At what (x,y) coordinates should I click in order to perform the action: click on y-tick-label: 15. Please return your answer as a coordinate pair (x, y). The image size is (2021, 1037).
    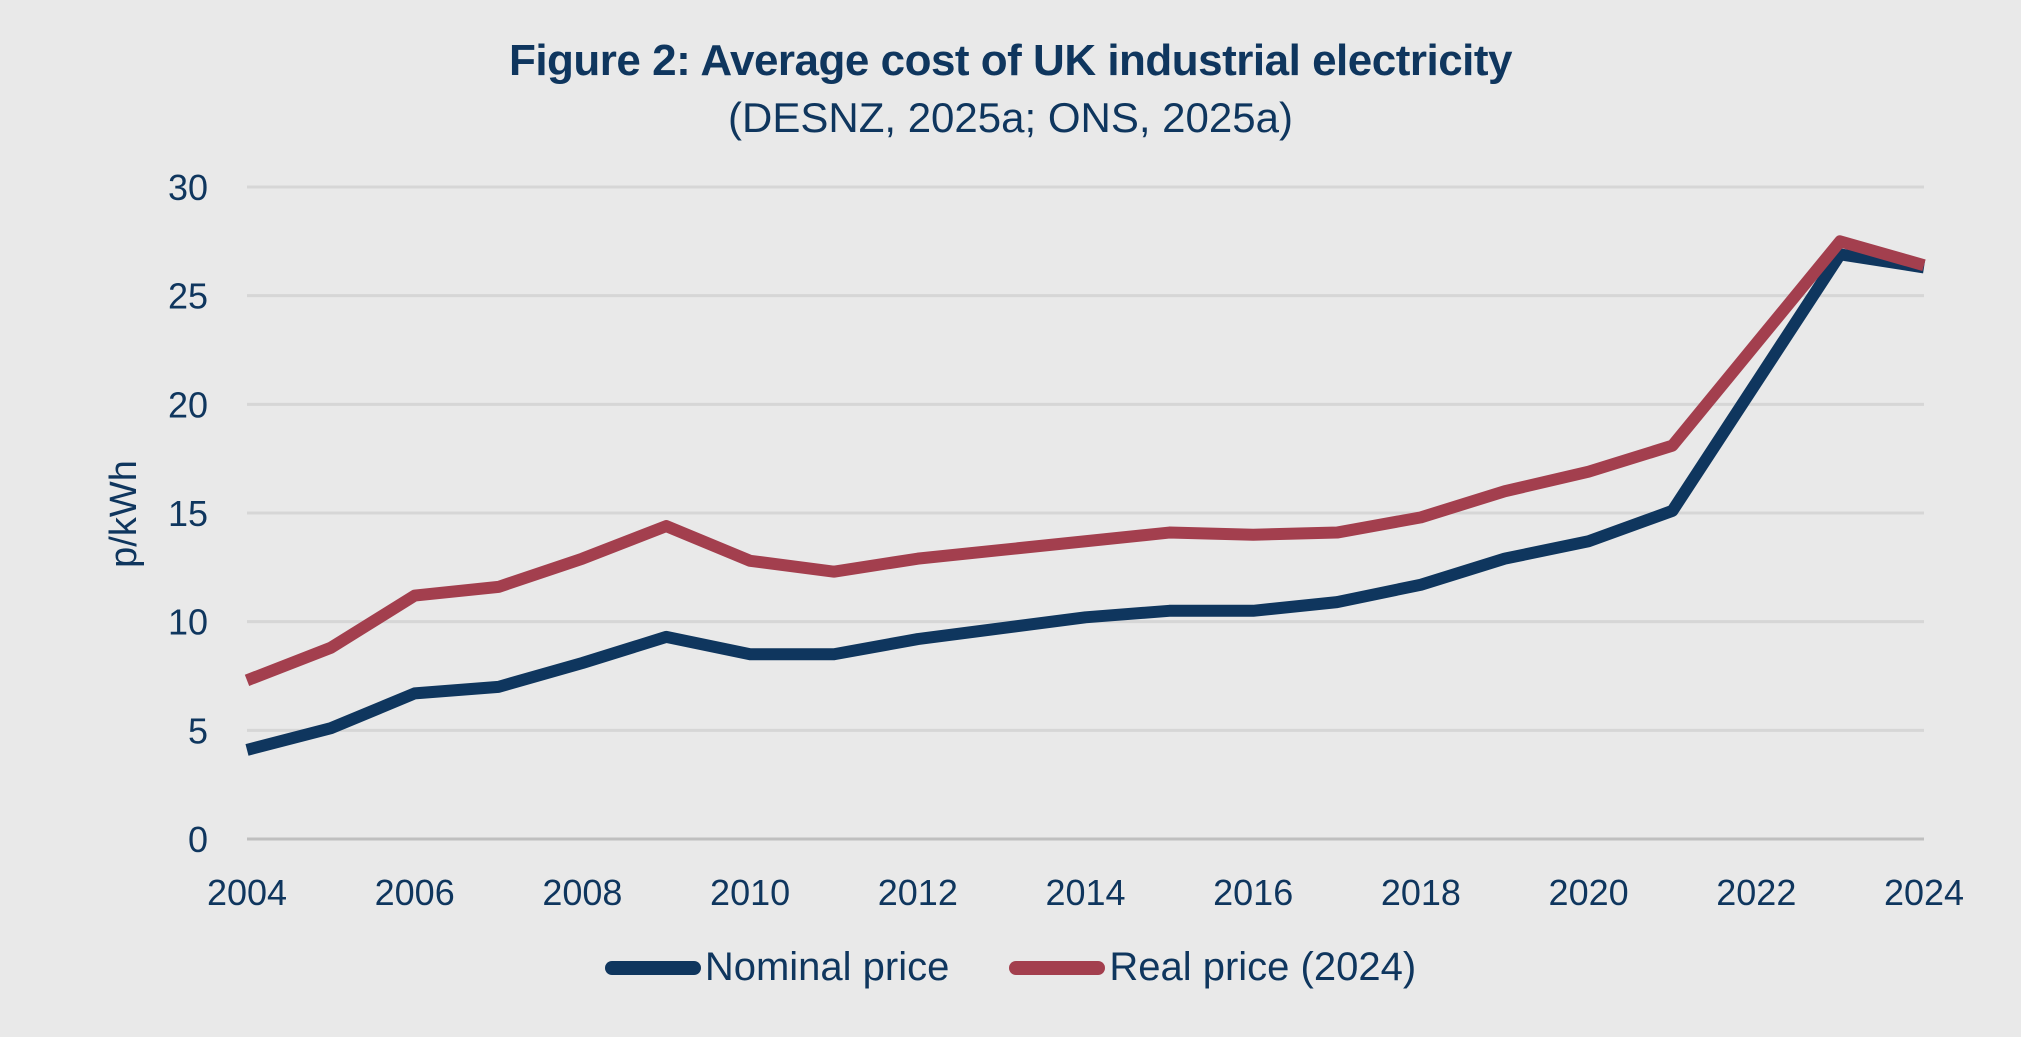
    Looking at the image, I should click on (188, 513).